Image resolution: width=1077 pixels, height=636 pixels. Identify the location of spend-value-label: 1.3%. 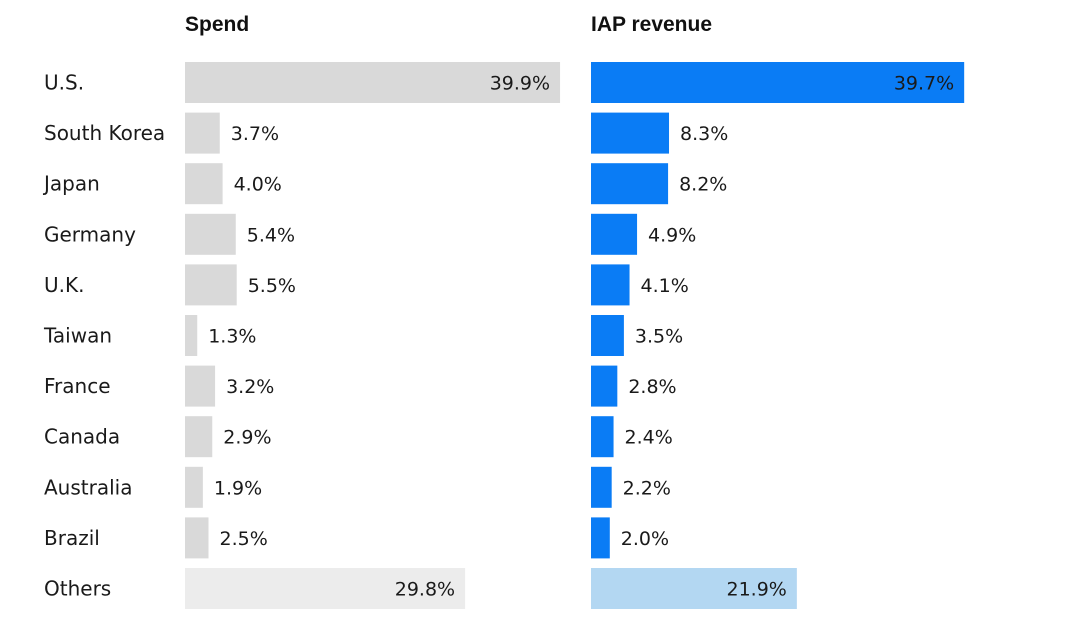
(232, 337).